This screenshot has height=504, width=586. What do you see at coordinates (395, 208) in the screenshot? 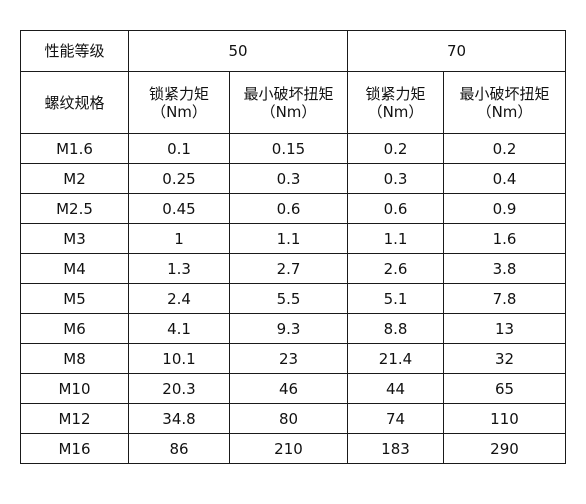
I see `v70-lock-cell: 0.6` at bounding box center [395, 208].